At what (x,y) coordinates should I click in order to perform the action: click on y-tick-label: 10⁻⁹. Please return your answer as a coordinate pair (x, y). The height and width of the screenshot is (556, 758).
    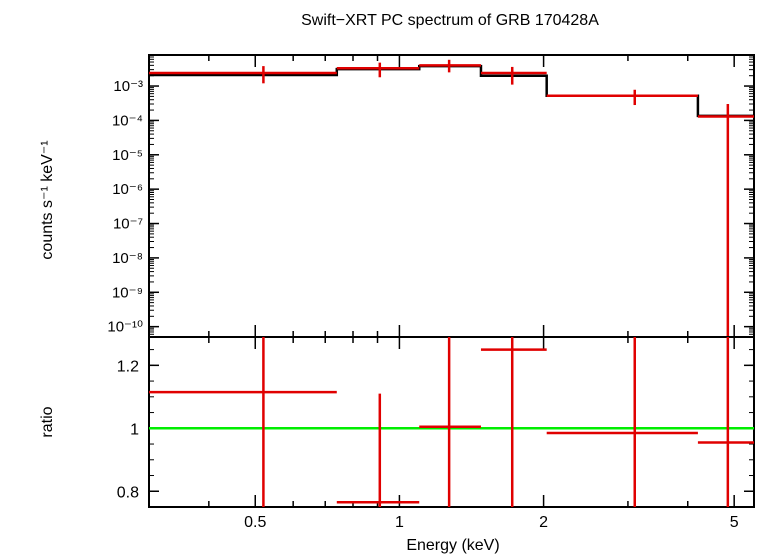
    Looking at the image, I should click on (127, 292).